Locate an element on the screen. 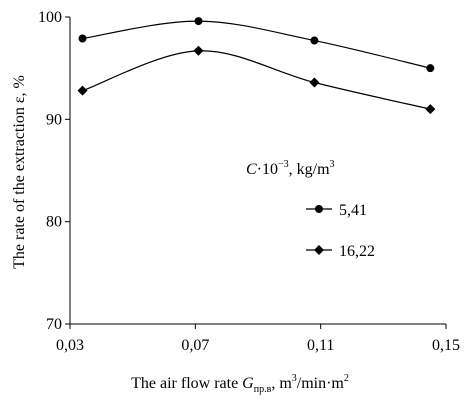 The height and width of the screenshot is (399, 465). legend-label-2: 16,22 is located at coordinates (357, 251).